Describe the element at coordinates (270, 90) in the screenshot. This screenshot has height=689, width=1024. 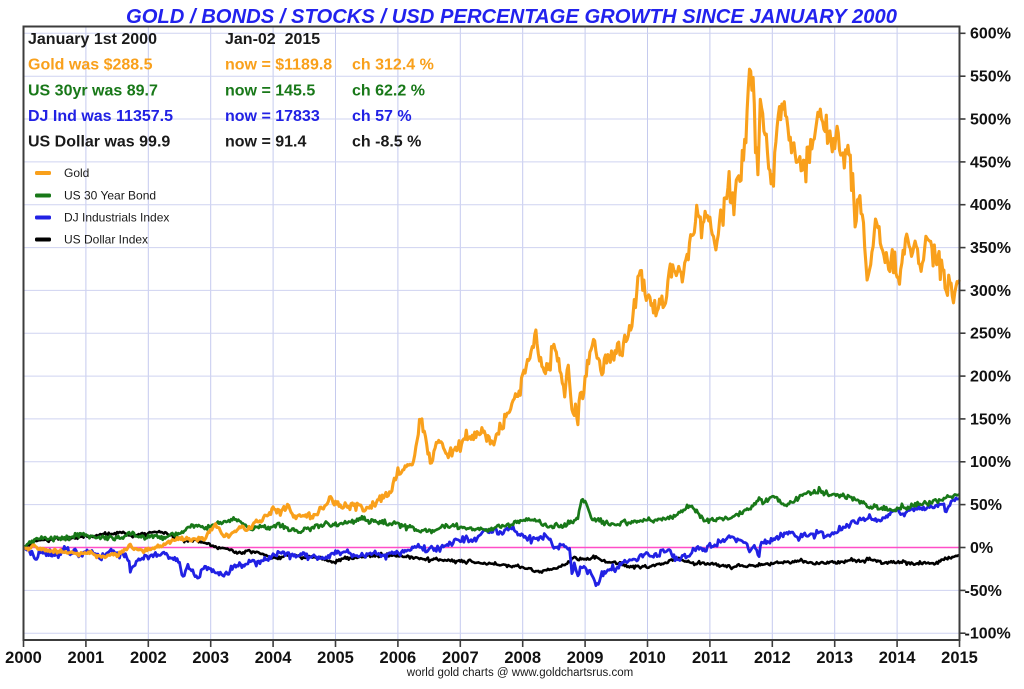
I see `svg-text: now = 145.5` at that location.